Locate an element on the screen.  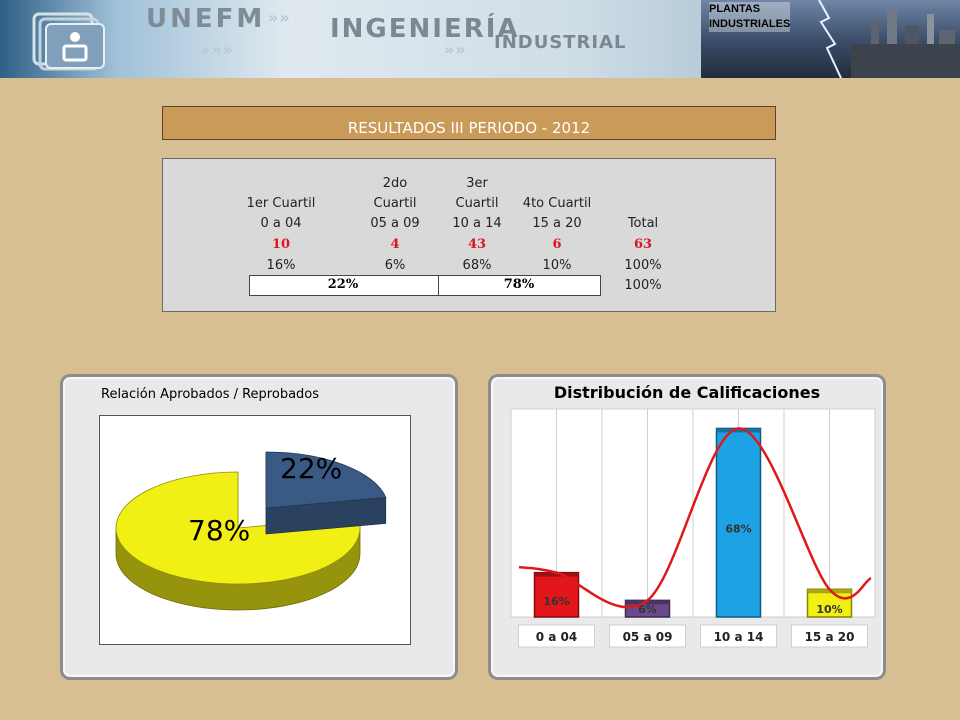
range-cell: 05 a 09 is located at coordinates (395, 223).